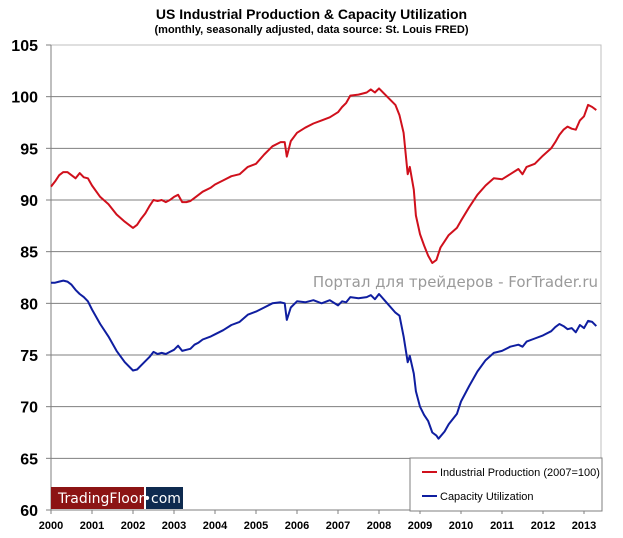  I want to click on x-tick-label: 2007, so click(338, 526).